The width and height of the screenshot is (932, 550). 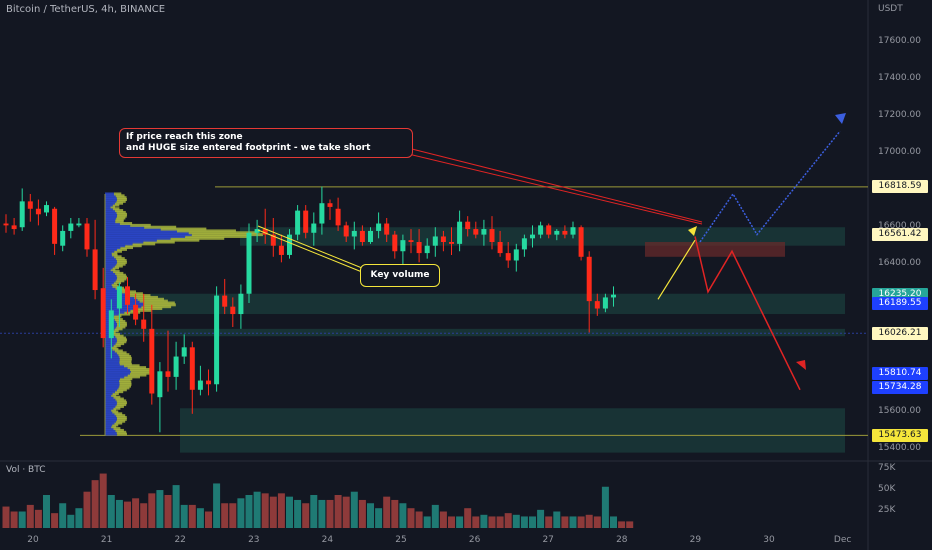 I want to click on projection-red-path, so click(x=747, y=313).